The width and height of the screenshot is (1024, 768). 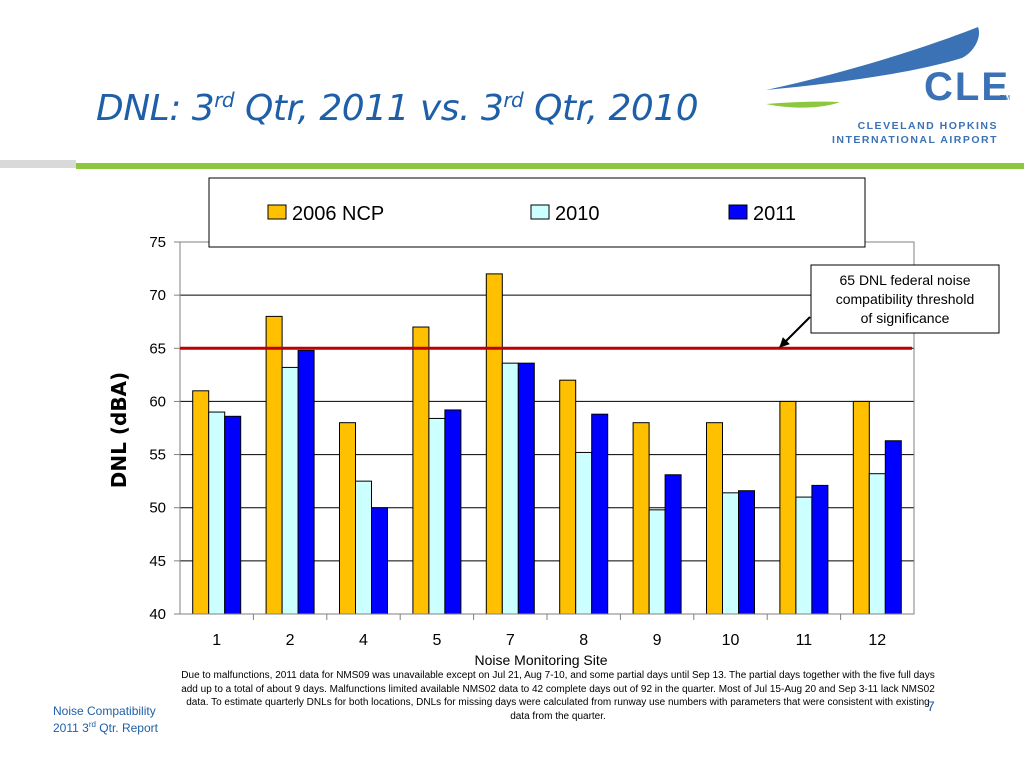 What do you see at coordinates (657, 640) in the screenshot?
I see `x-tick-label: 9` at bounding box center [657, 640].